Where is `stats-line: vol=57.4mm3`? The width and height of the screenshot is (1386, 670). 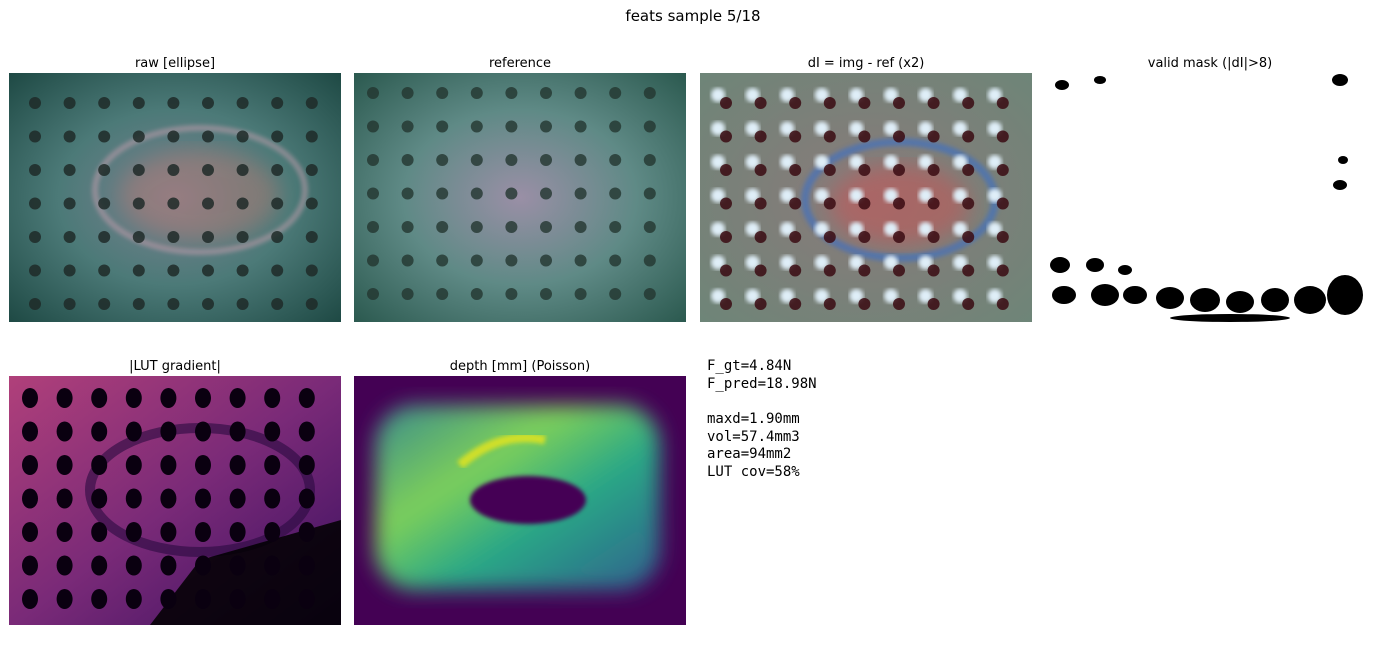
stats-line: vol=57.4mm3 is located at coordinates (753, 437).